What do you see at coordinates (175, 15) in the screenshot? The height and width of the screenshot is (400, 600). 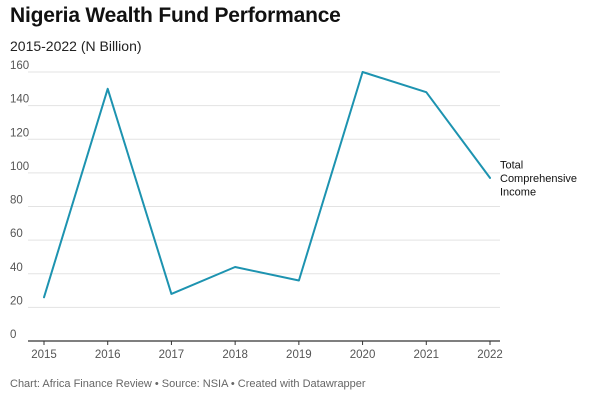 I see `chart-title: Nigeria Wealth Fund Performance` at bounding box center [175, 15].